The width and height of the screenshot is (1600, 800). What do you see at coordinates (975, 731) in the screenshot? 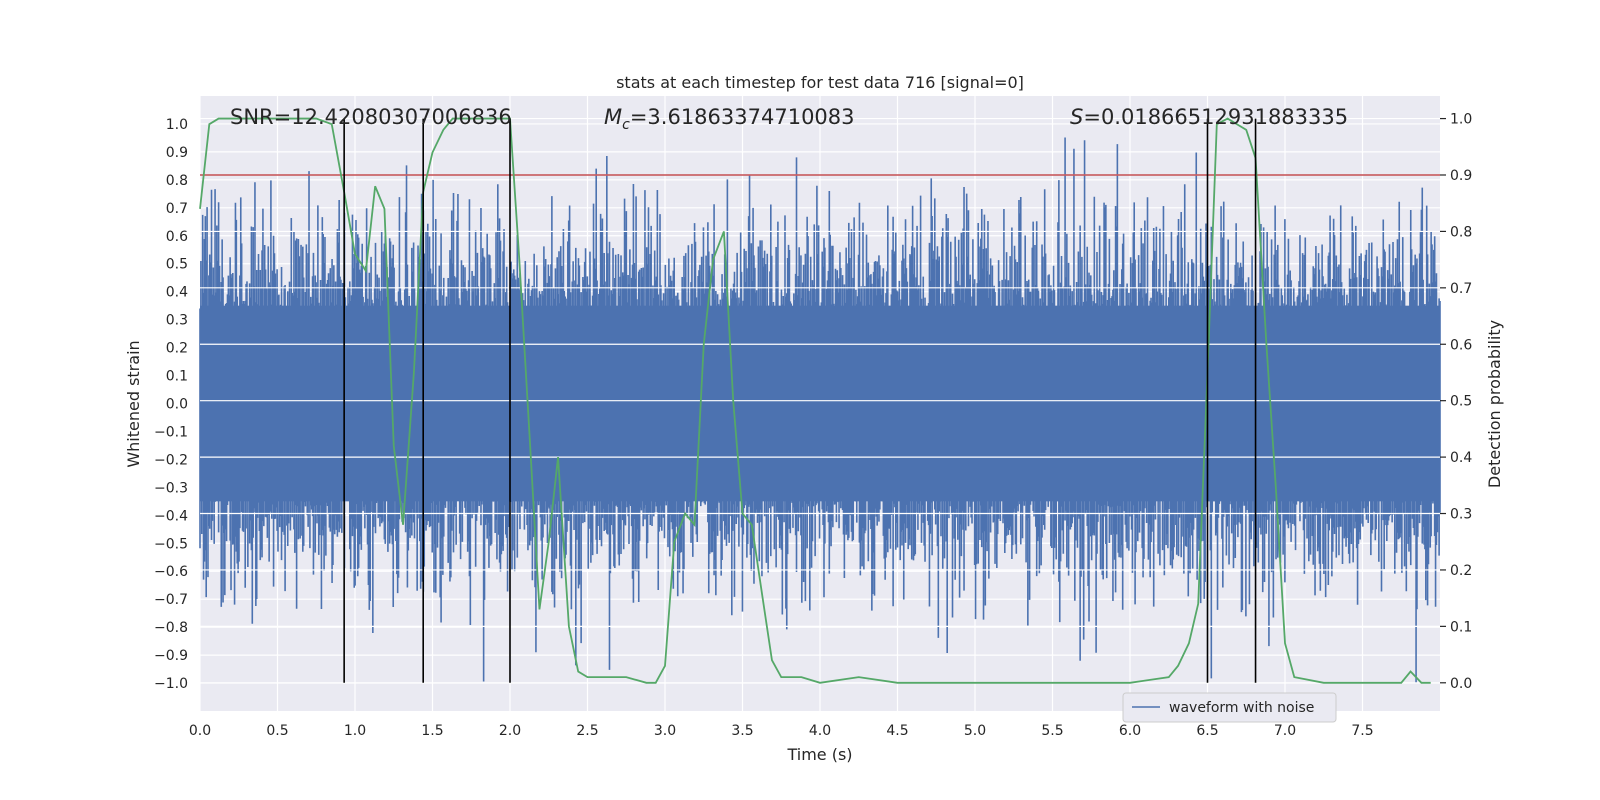
I see `x-tick-label: 5.0` at bounding box center [975, 731].